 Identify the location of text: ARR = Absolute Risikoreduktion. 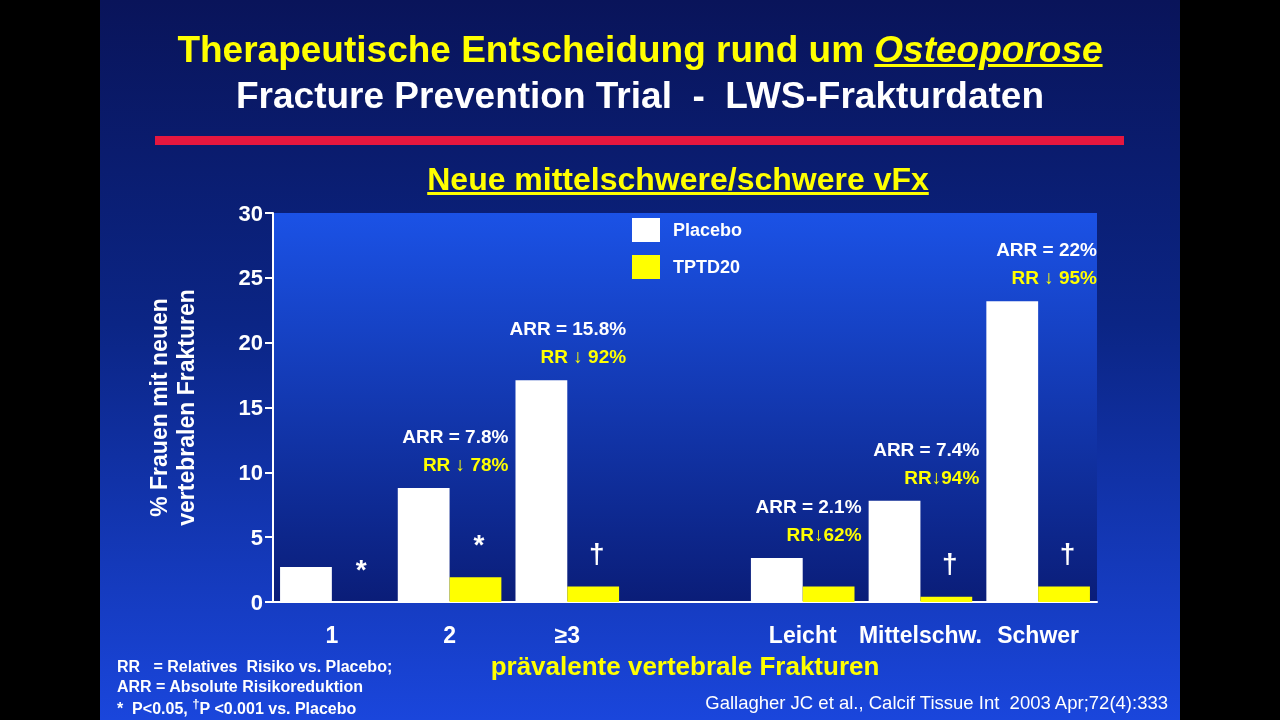
(240, 687).